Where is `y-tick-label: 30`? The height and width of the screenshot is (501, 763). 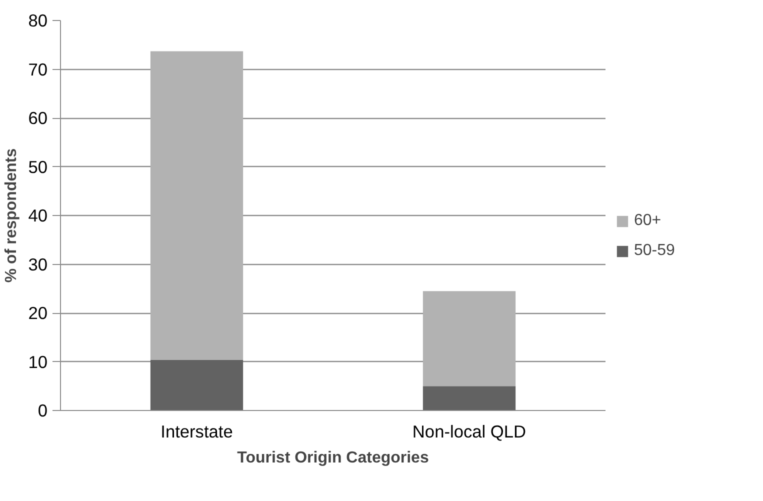
y-tick-label: 30 is located at coordinates (38, 264).